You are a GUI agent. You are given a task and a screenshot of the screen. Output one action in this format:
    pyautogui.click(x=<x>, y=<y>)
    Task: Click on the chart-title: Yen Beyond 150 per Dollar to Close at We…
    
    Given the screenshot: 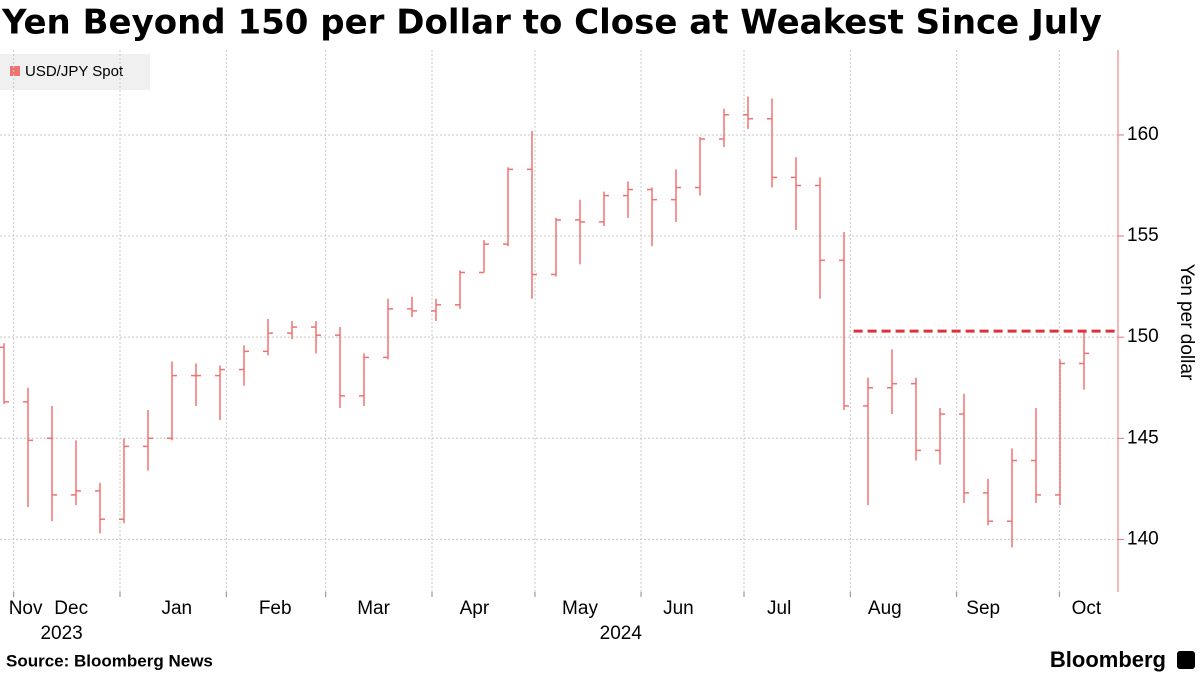 What is the action you would take?
    pyautogui.click(x=551, y=23)
    